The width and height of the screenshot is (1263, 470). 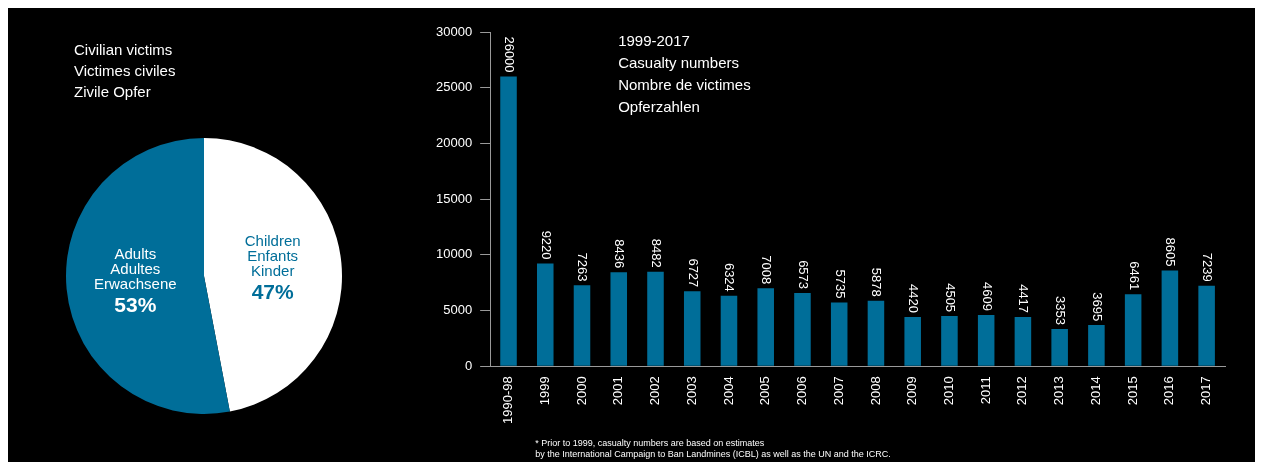 What do you see at coordinates (272, 256) in the screenshot?
I see `slice-label: Children Enfants Kinder` at bounding box center [272, 256].